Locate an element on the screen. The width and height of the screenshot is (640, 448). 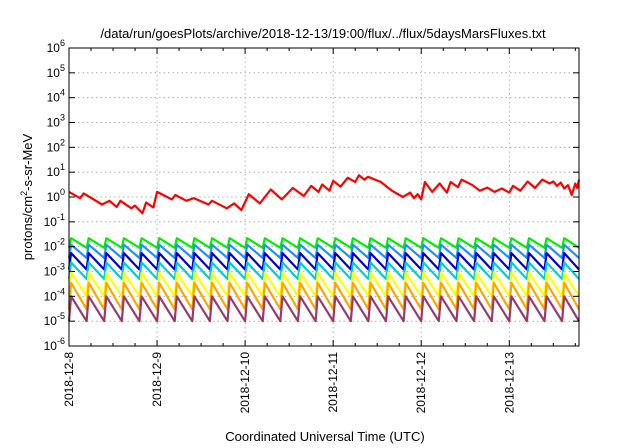
y-tick-label: 10⁻³ is located at coordinates (54, 270).